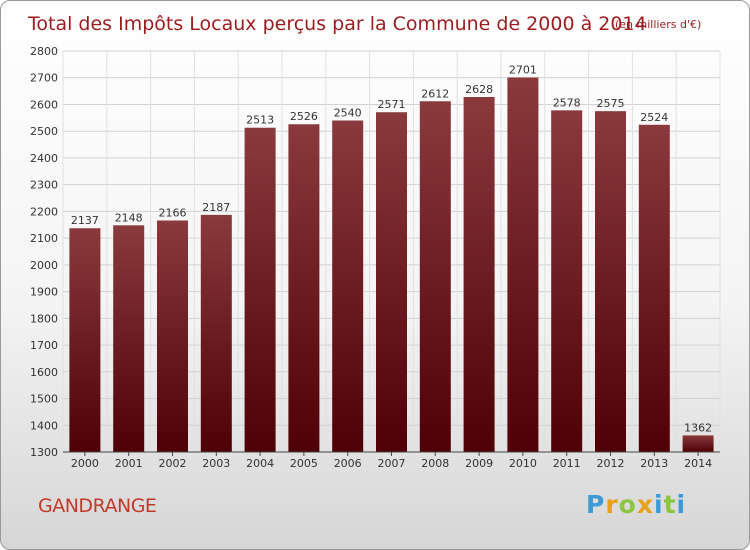 The height and width of the screenshot is (550, 750). I want to click on x-tick-label: 2011, so click(567, 463).